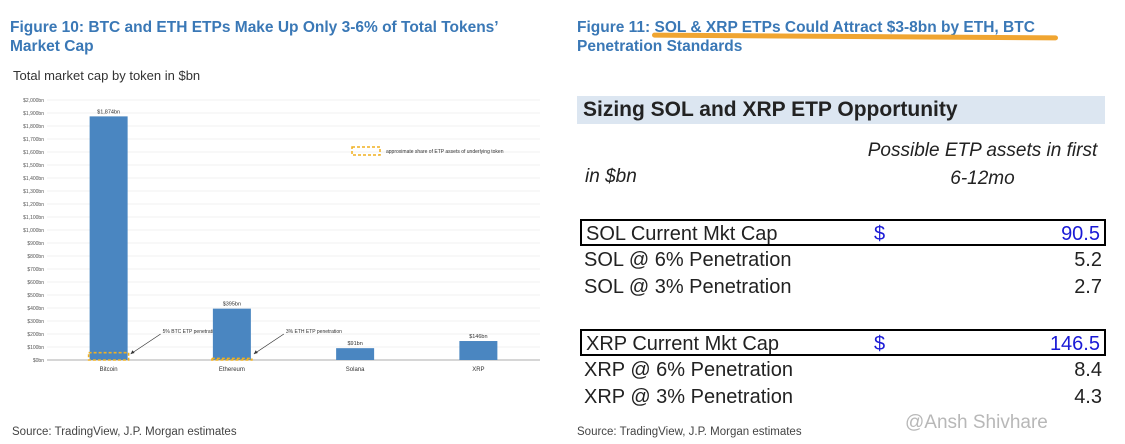 Image resolution: width=1125 pixels, height=444 pixels. Describe the element at coordinates (33, 179) in the screenshot. I see `y-tick-label: $1,400bn` at that location.